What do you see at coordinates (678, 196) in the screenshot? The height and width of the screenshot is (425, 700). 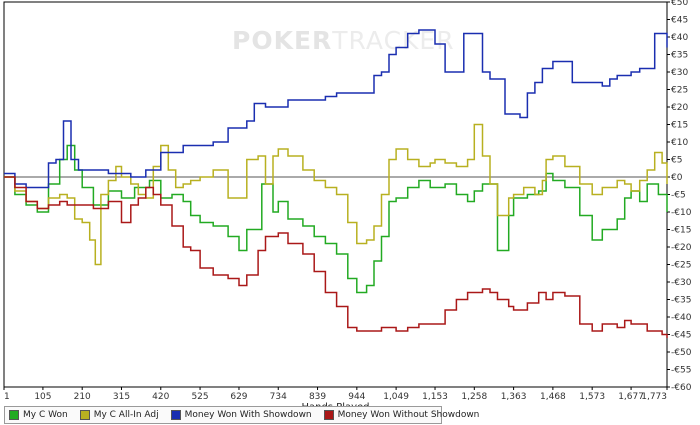 I see `y-tick-label: -€5` at bounding box center [678, 196].